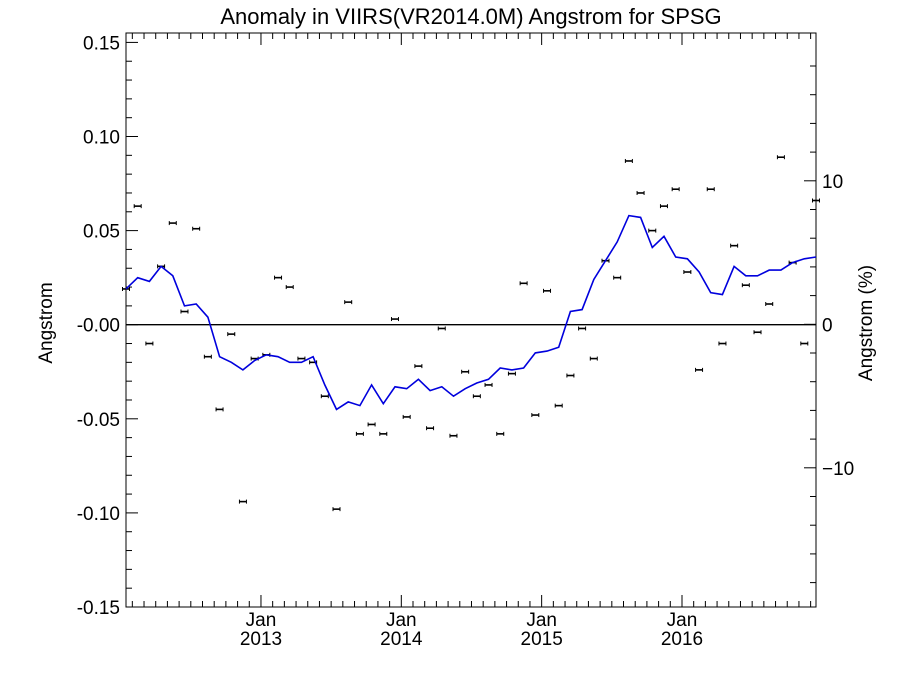 This screenshot has width=900, height=675. I want to click on y-tick-label: 0.05, so click(101, 232).